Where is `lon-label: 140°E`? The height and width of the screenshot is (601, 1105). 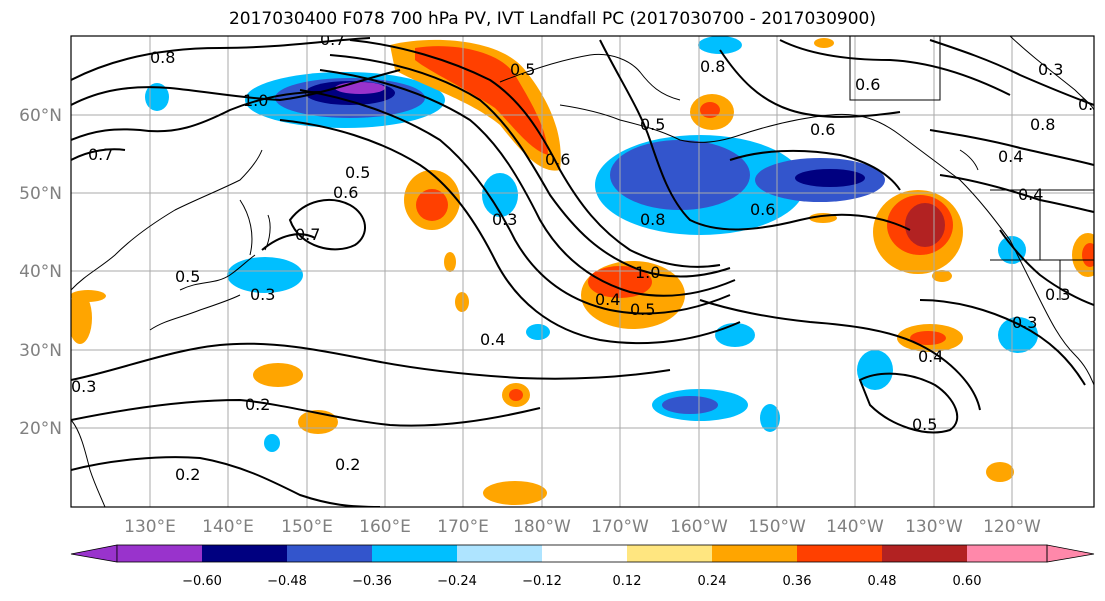
lon-label: 140°E is located at coordinates (228, 527).